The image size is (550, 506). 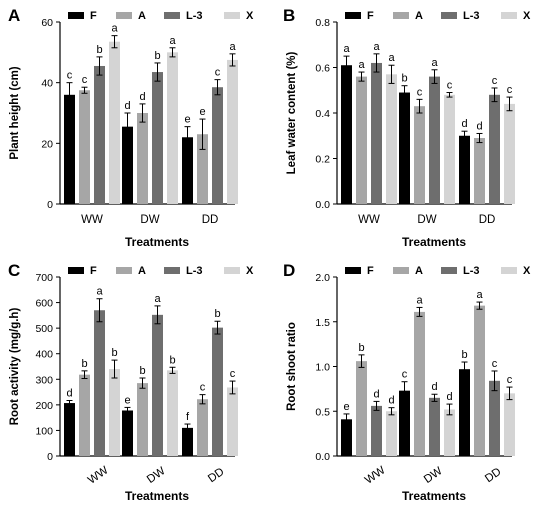 What do you see at coordinates (449, 432) in the screenshot?
I see `bar-x-dw` at bounding box center [449, 432].